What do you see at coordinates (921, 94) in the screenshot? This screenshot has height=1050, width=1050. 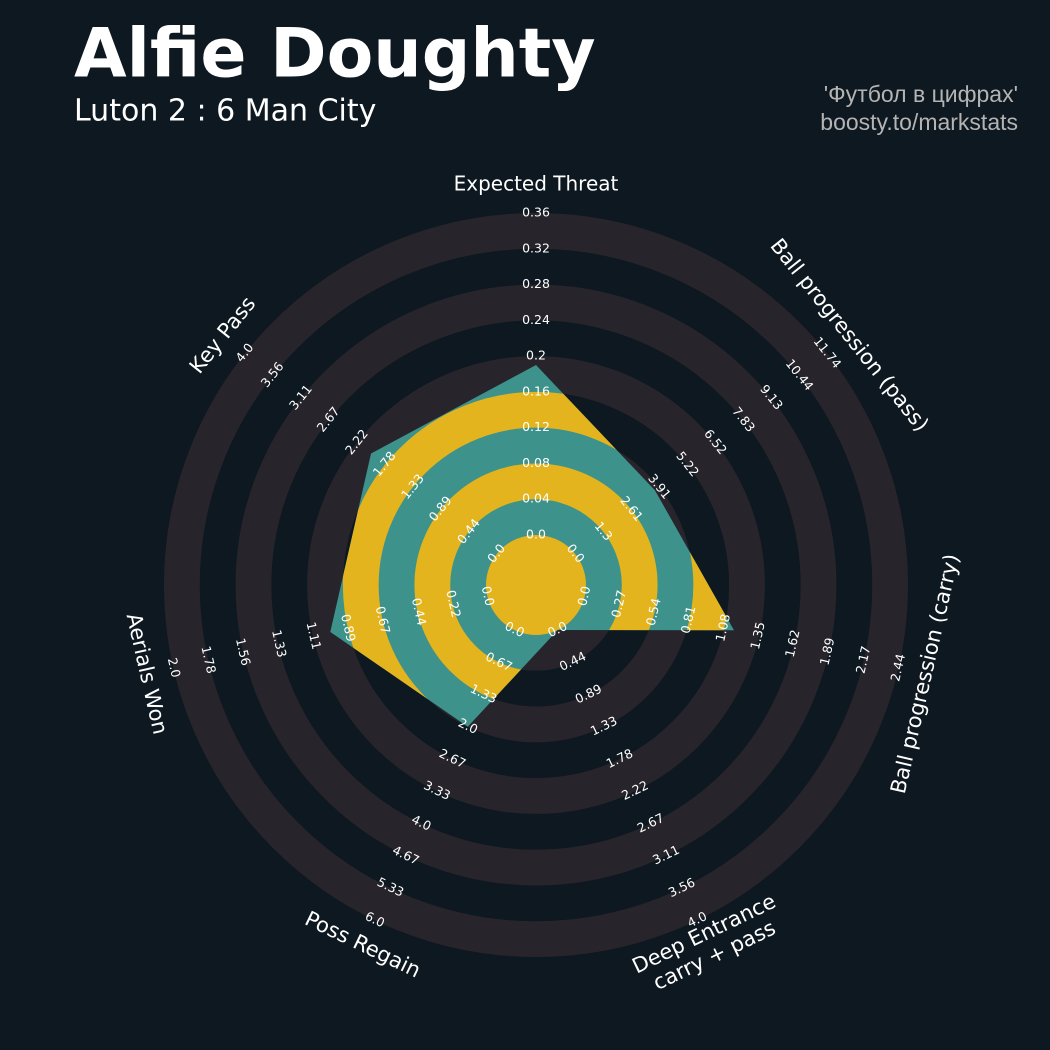 I see `credit: 'Футбол в цифрах'` at bounding box center [921, 94].